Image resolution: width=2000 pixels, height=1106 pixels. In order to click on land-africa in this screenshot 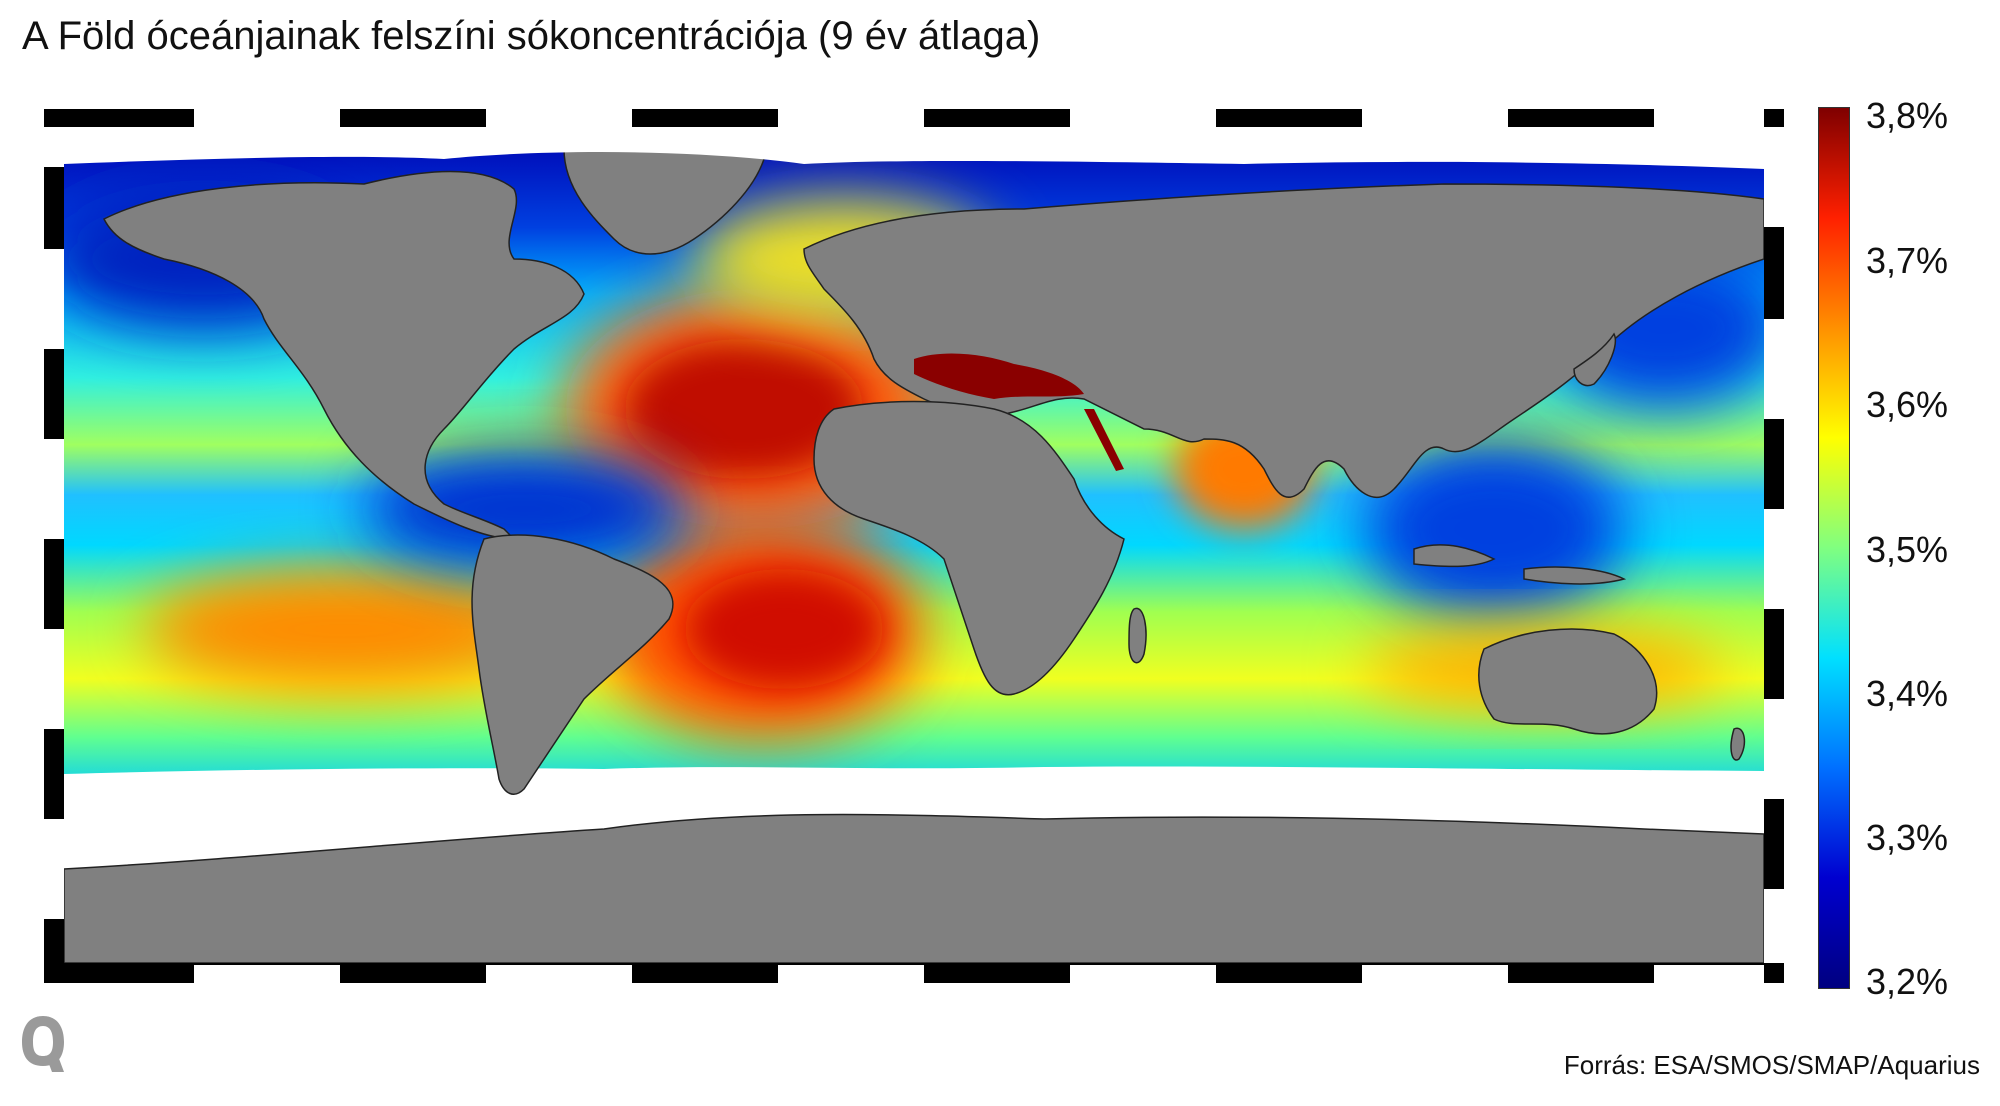, I will do `click(969, 548)`.